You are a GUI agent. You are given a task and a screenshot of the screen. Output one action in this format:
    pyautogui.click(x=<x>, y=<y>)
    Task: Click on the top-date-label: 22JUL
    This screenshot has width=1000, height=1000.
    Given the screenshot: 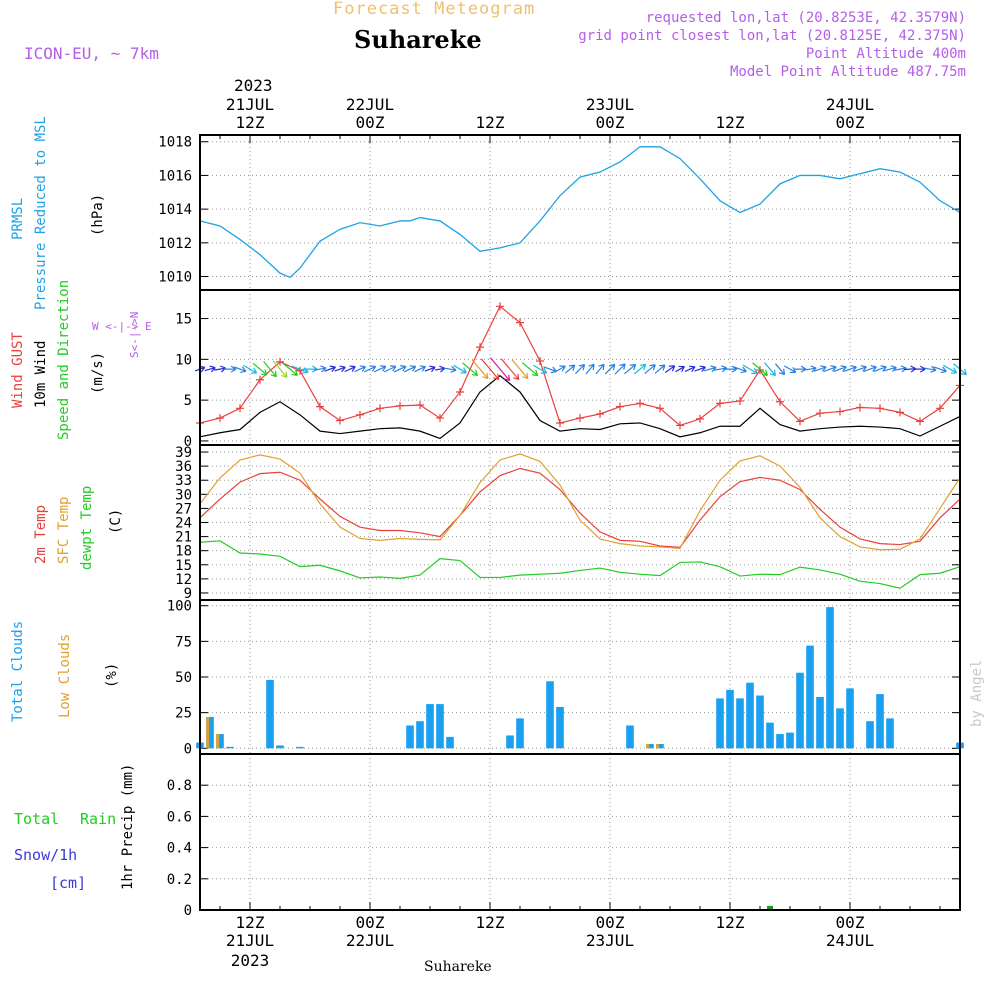 What is the action you would take?
    pyautogui.click(x=370, y=104)
    